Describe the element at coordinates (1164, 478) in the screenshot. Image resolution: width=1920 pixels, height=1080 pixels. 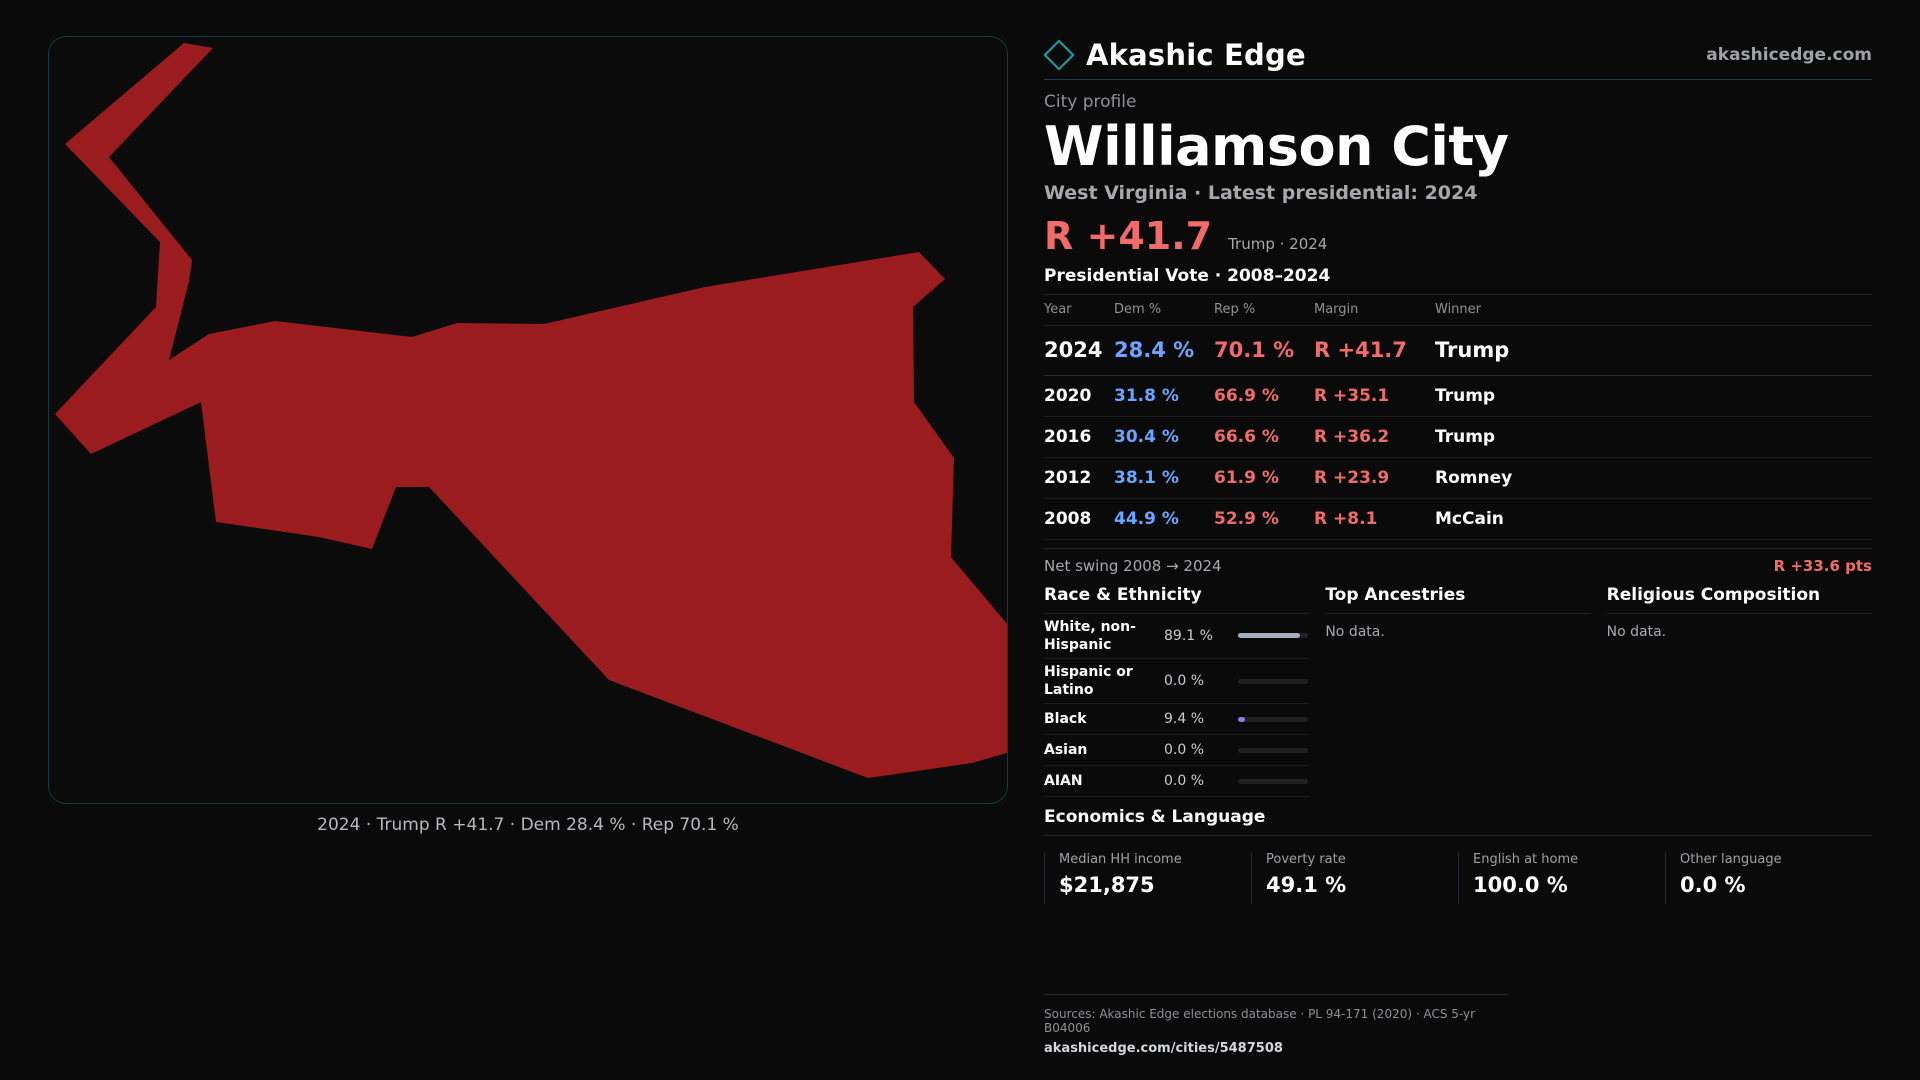
I see `cell-dem: 38.1 %` at that location.